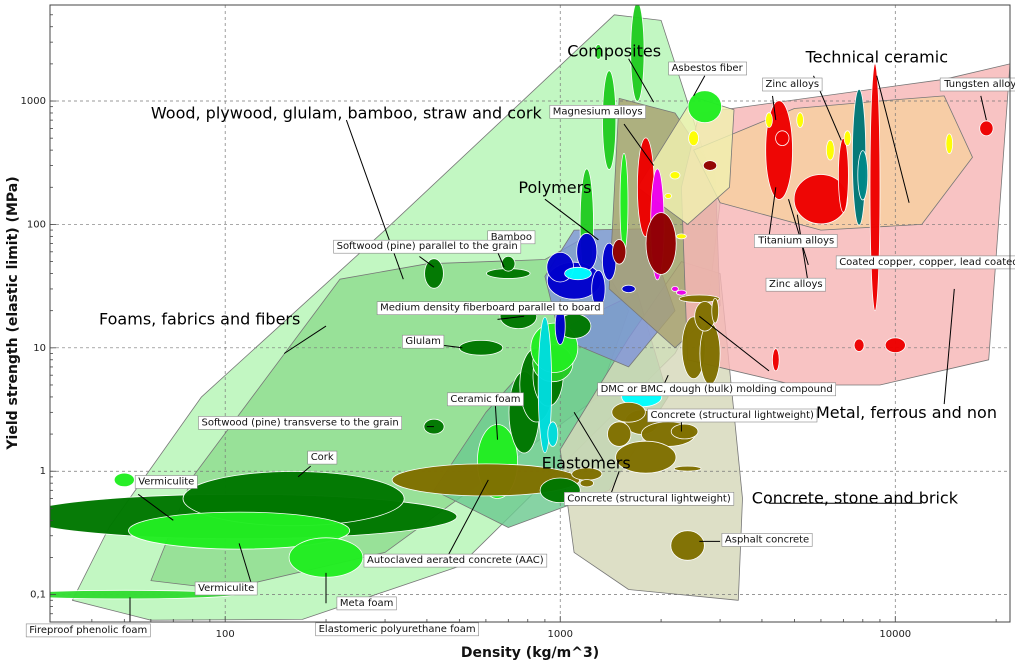  I want to click on annotation-asbestos-fiber: Asbestos fiber, so click(708, 68).